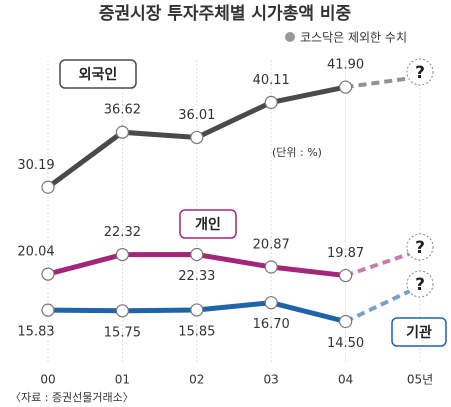 This screenshot has width=451, height=407. What do you see at coordinates (290, 37) in the screenshot?
I see `note-bullet` at bounding box center [290, 37].